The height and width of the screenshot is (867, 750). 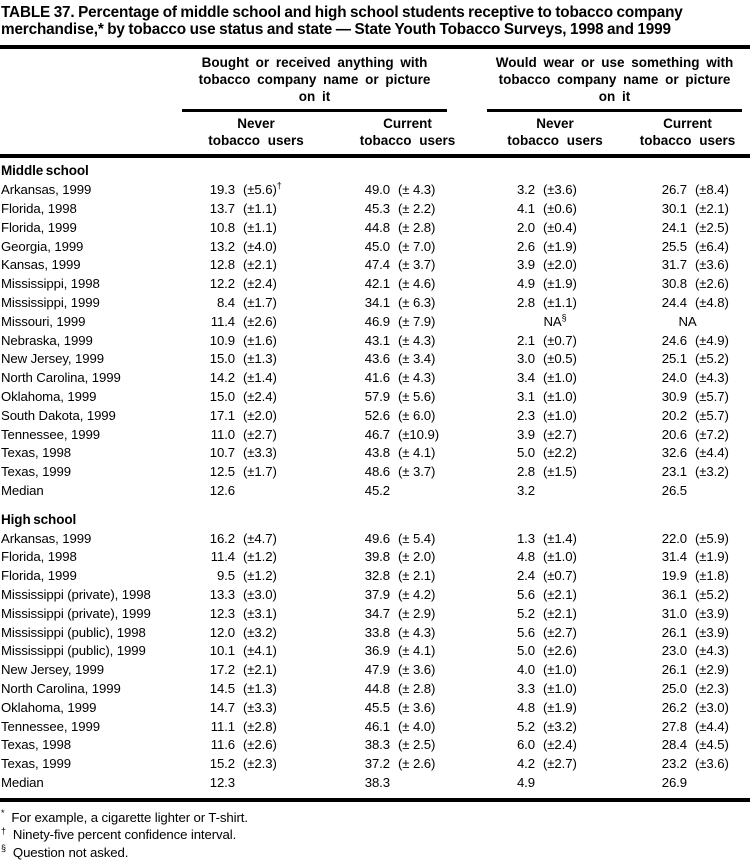 I want to click on ci-cell: (± 2.9), so click(x=417, y=613).